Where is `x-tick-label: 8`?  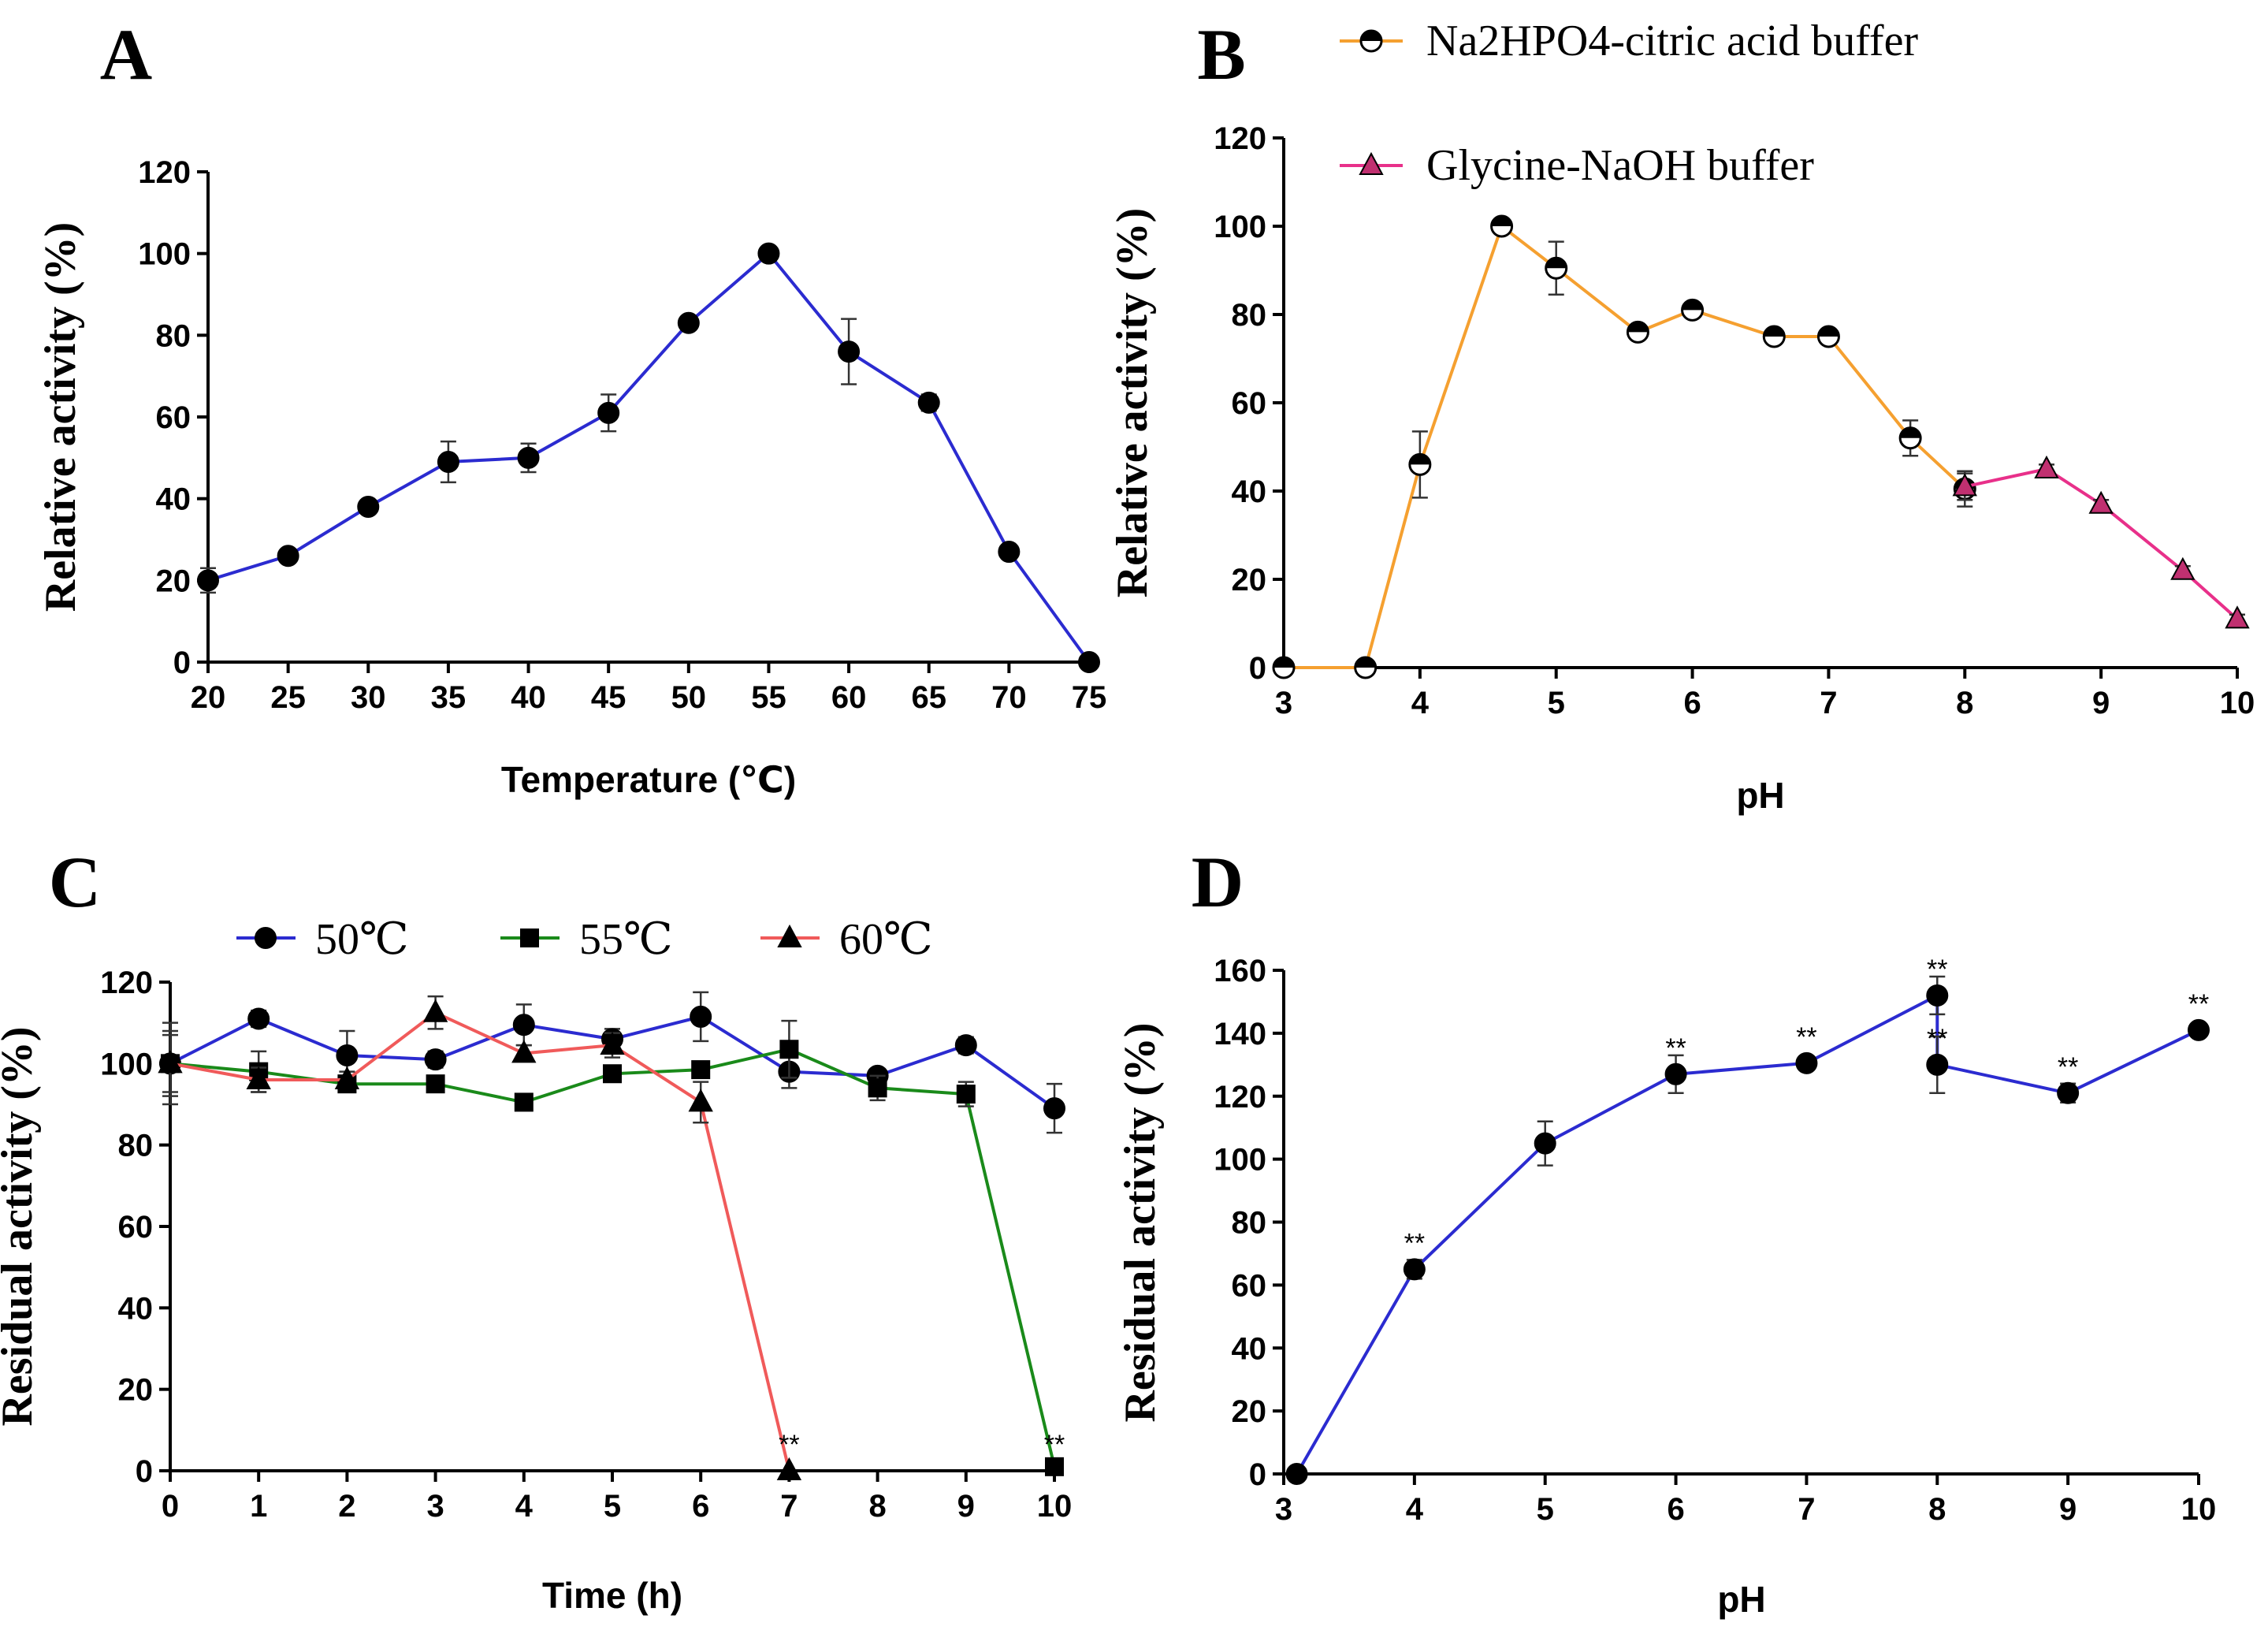
x-tick-label: 8 is located at coordinates (877, 1506).